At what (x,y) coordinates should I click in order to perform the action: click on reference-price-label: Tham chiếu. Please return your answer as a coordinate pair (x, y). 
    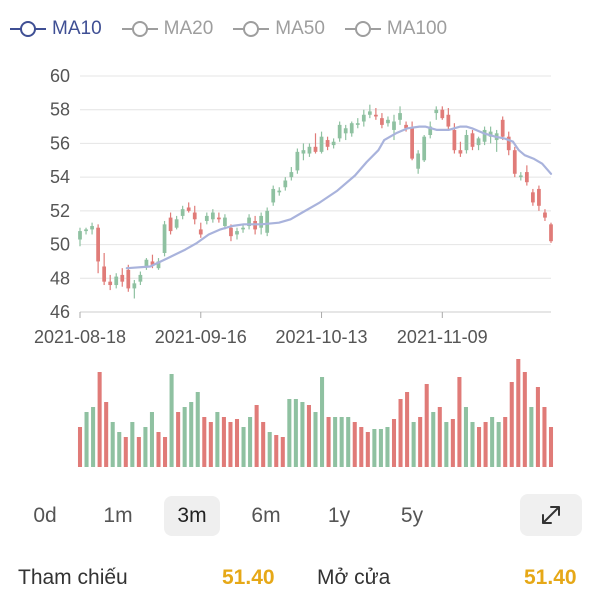
    Looking at the image, I should click on (73, 577).